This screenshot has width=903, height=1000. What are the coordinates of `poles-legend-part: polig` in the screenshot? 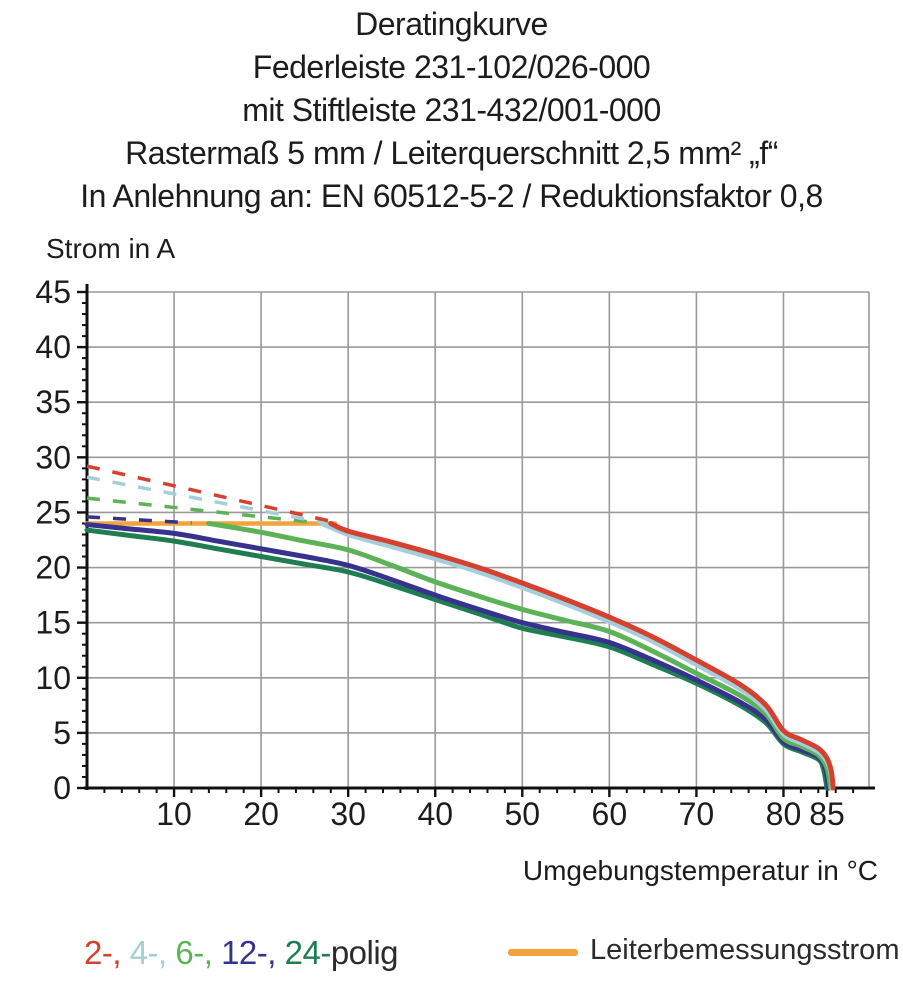 It's located at (364, 952).